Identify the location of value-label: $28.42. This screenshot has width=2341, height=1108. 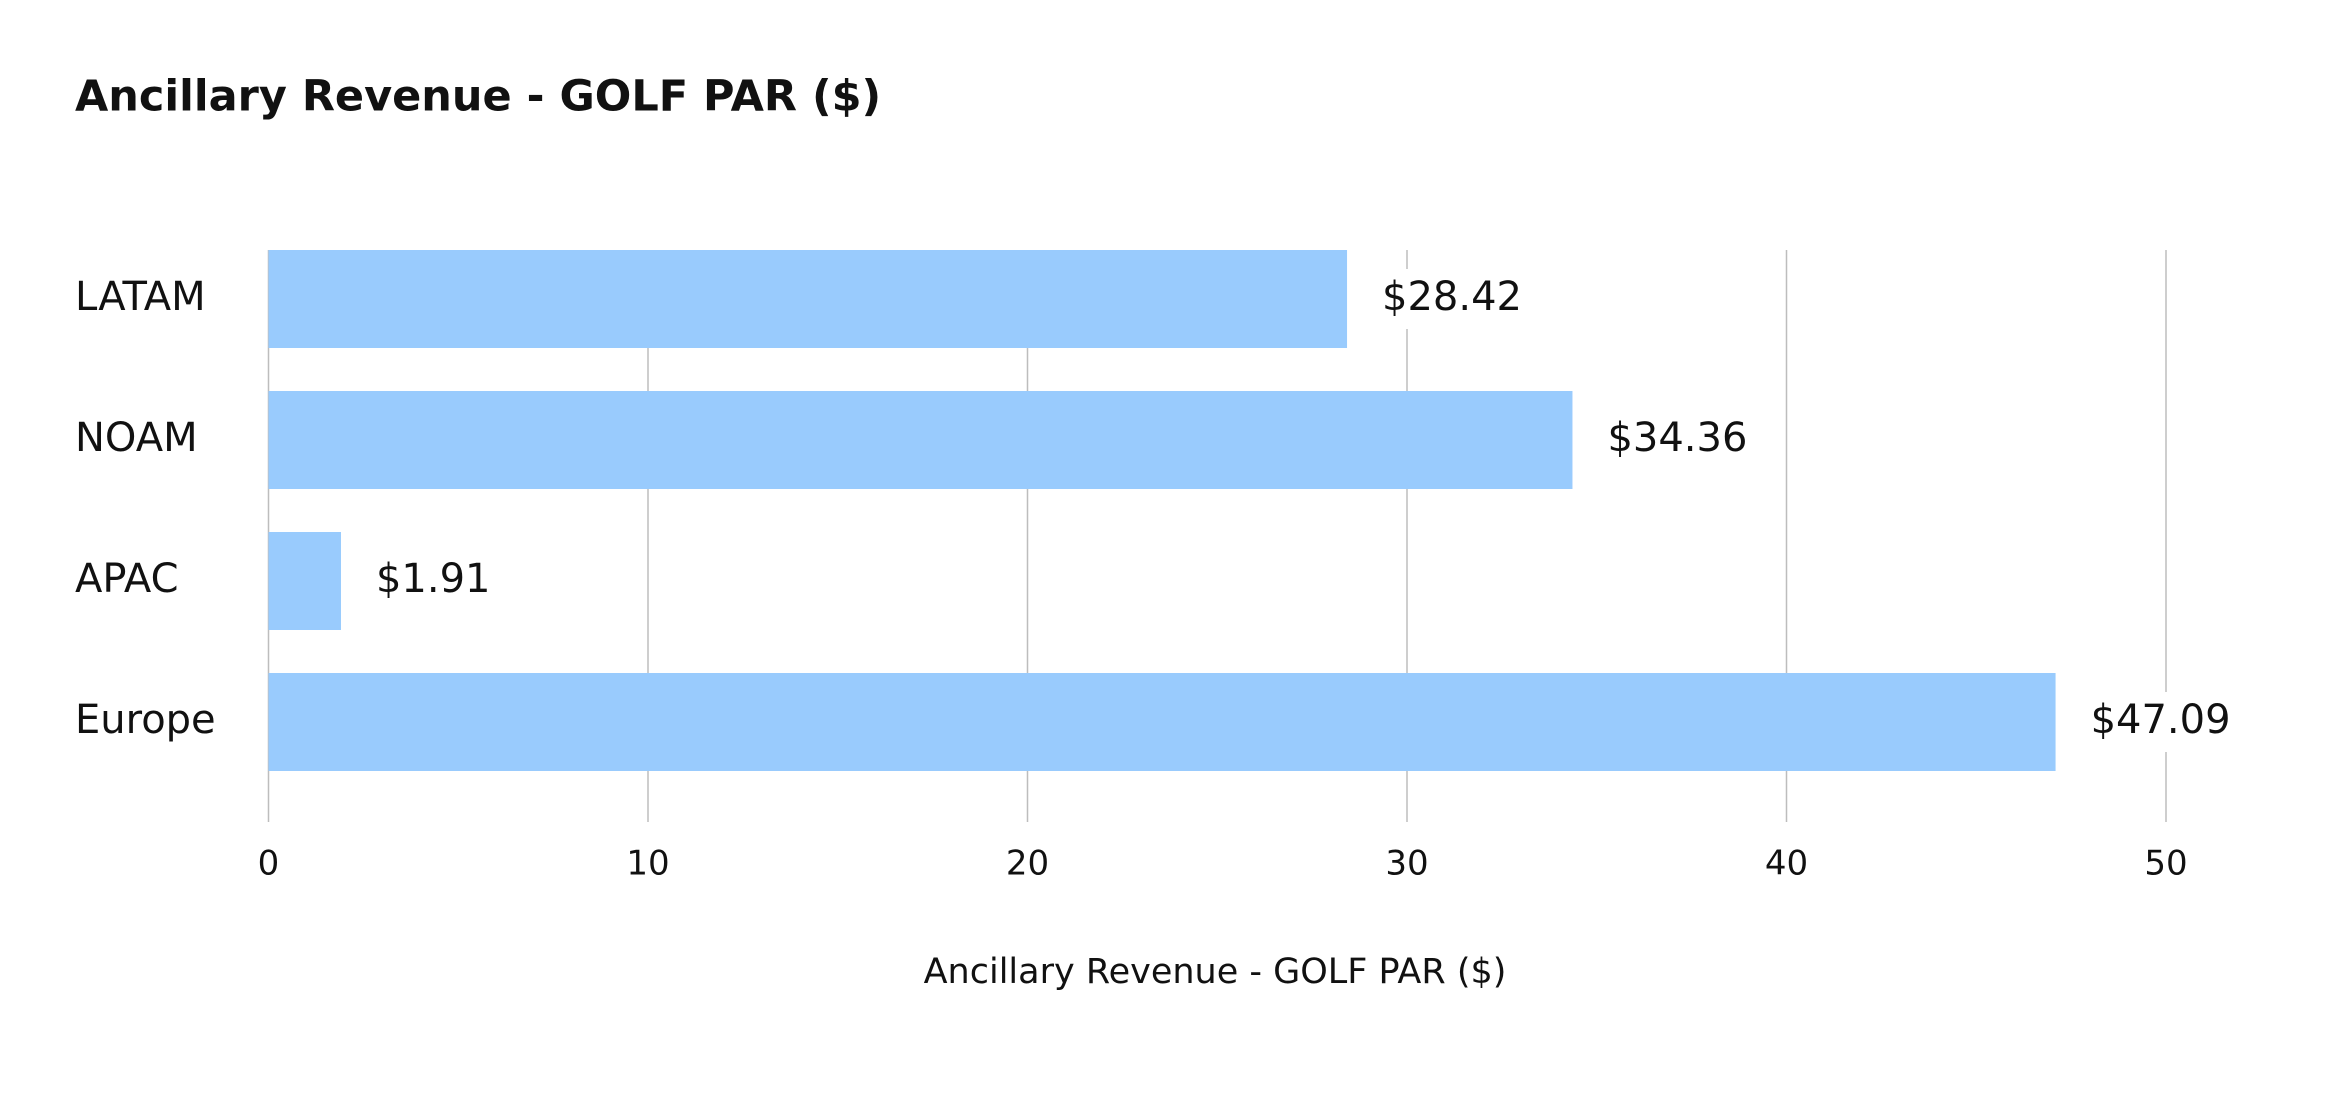
(1452, 297).